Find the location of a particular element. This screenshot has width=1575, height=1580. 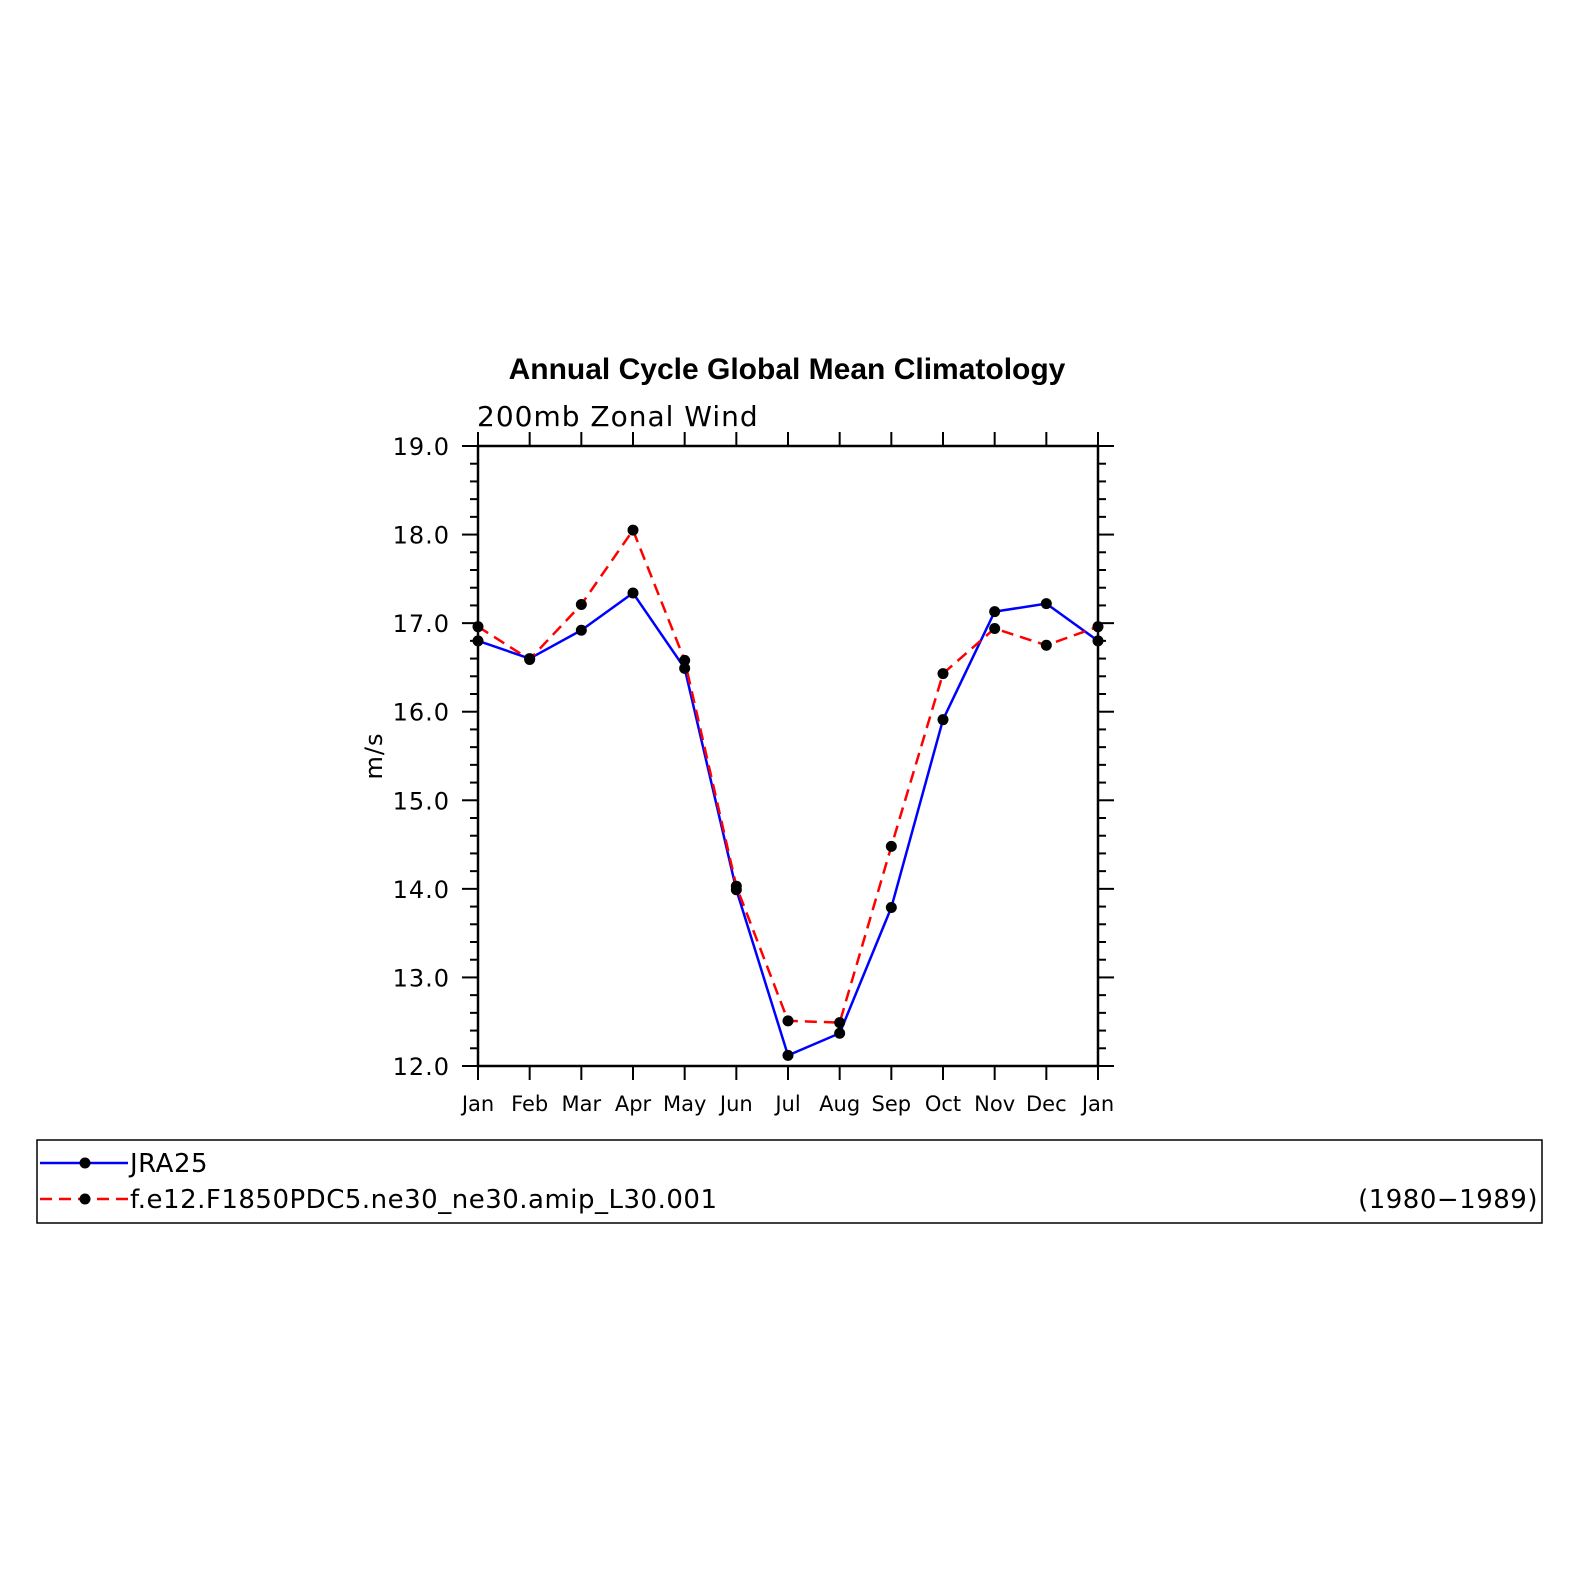

x-tick-label: Mar is located at coordinates (582, 1104).